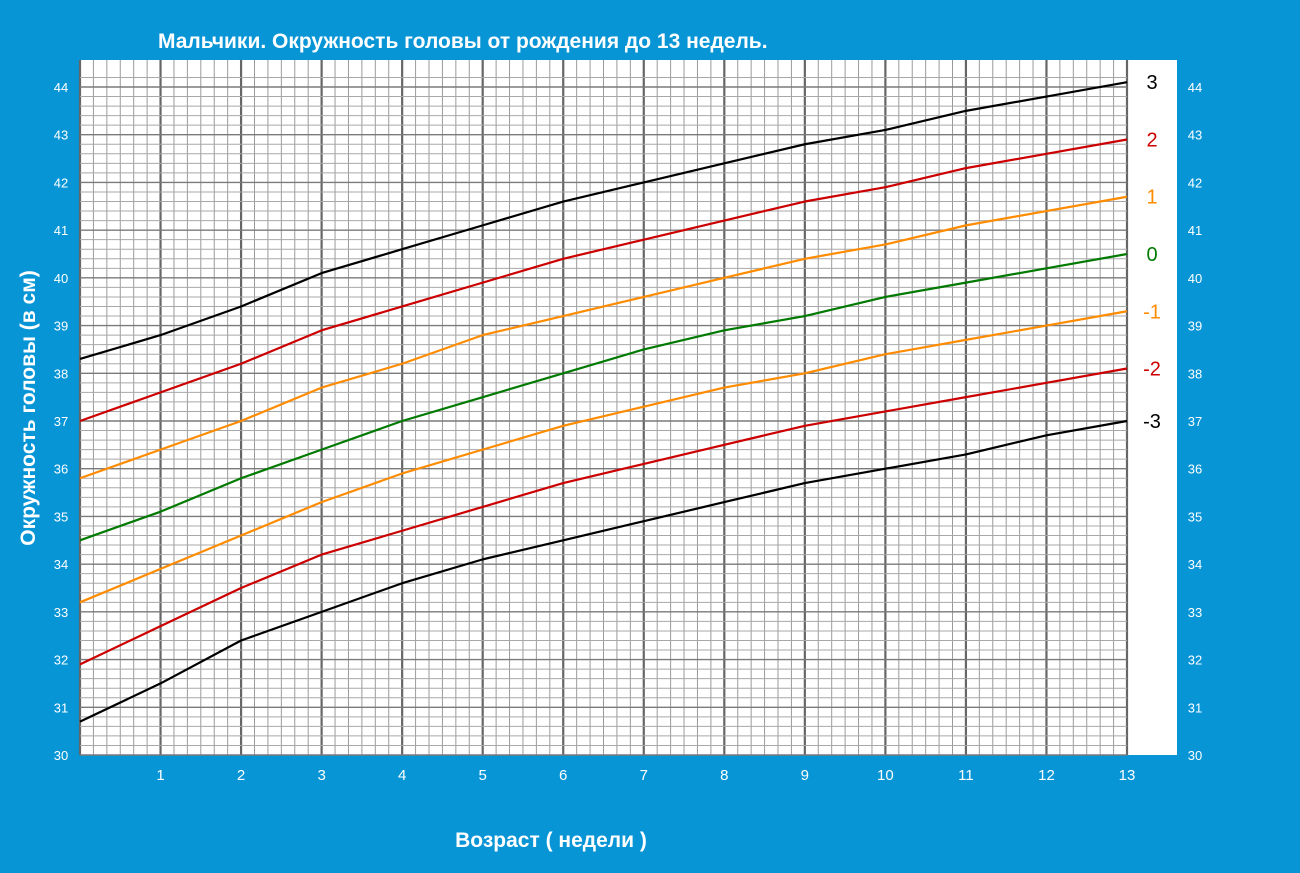  What do you see at coordinates (724, 775) in the screenshot?
I see `x-tick-label: 8` at bounding box center [724, 775].